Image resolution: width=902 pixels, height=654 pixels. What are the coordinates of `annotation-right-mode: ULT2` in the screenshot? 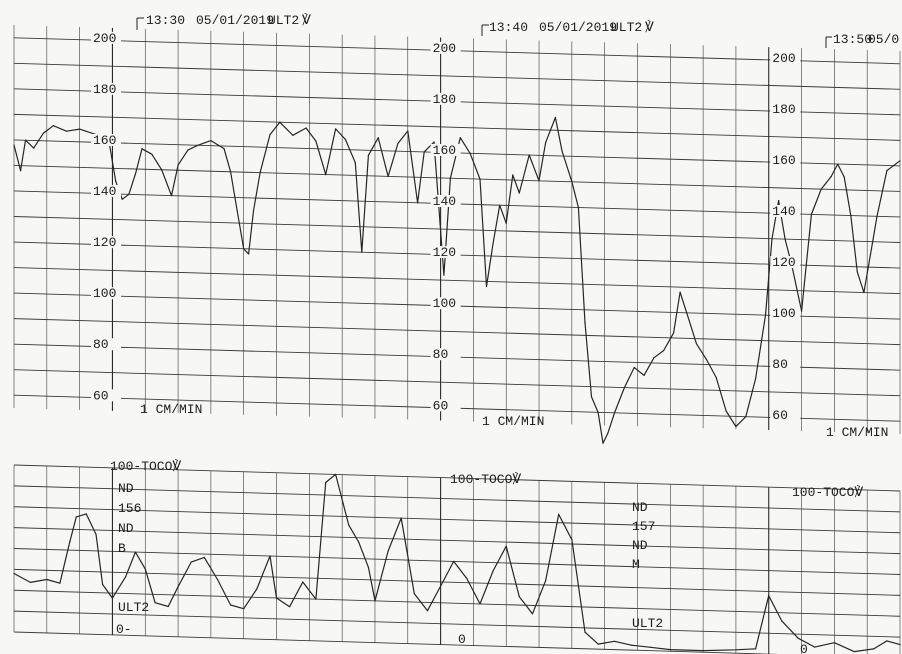 It's located at (647, 623).